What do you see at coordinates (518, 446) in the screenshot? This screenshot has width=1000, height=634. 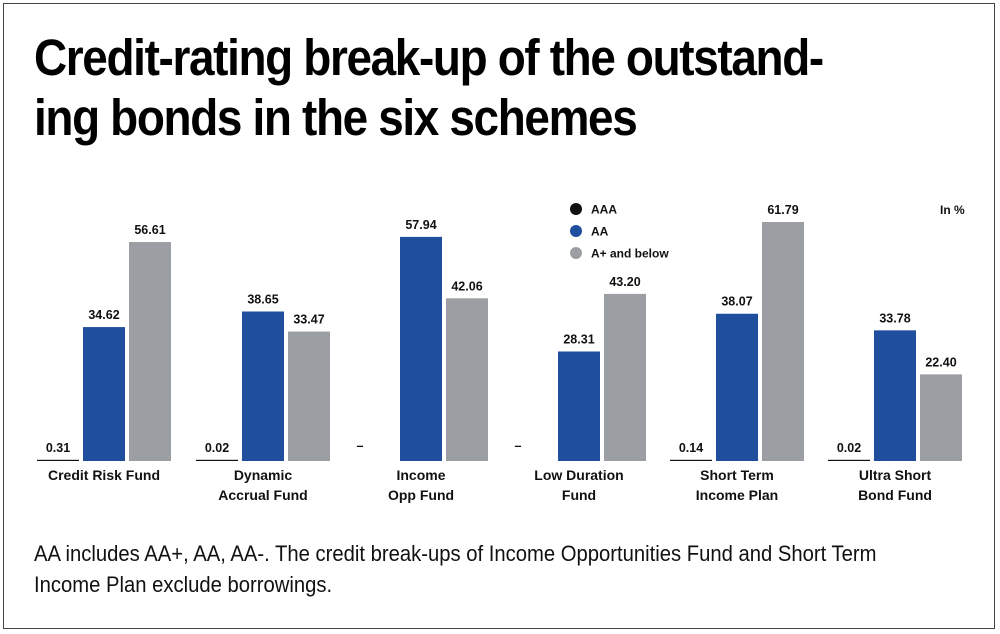 I see `value-label-aaa-3: –` at bounding box center [518, 446].